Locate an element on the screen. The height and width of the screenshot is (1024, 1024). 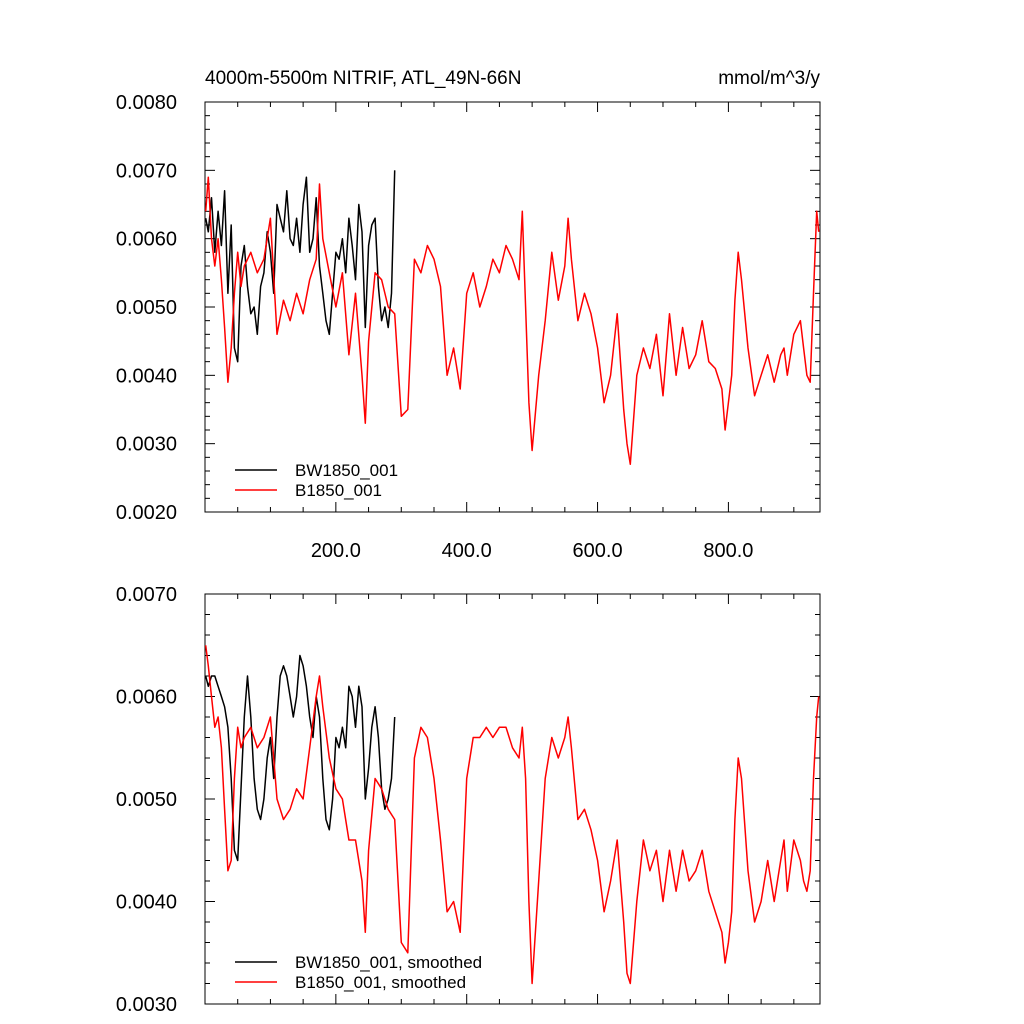
top-panel-title: 4000m-5500m NITRIF, ATL_49N-66N is located at coordinates (363, 78).